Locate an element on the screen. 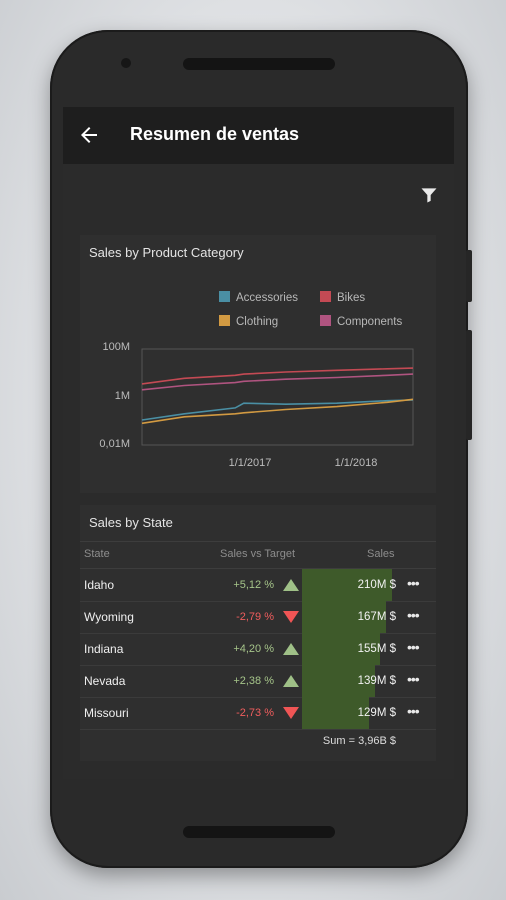 Image resolution: width=506 pixels, height=900 pixels. legend-item-accessories: Accessories is located at coordinates (258, 297).